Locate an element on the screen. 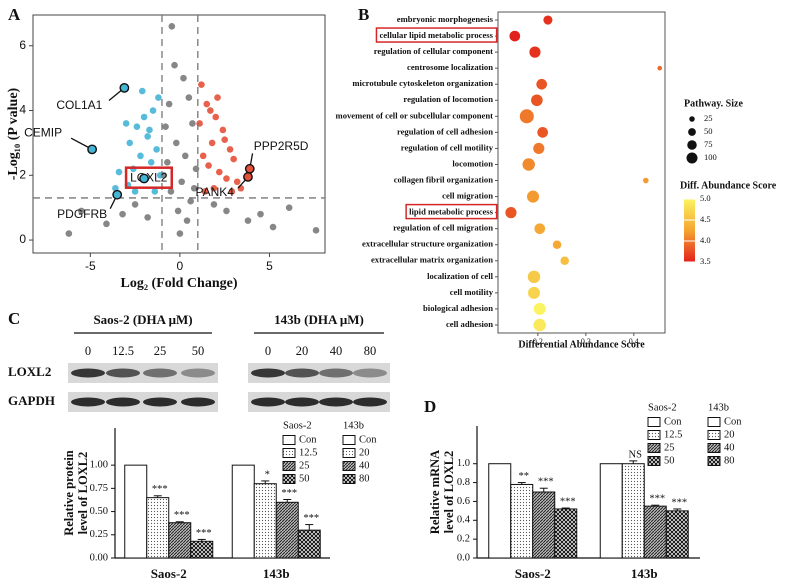  significance-label: ** is located at coordinates (524, 476).